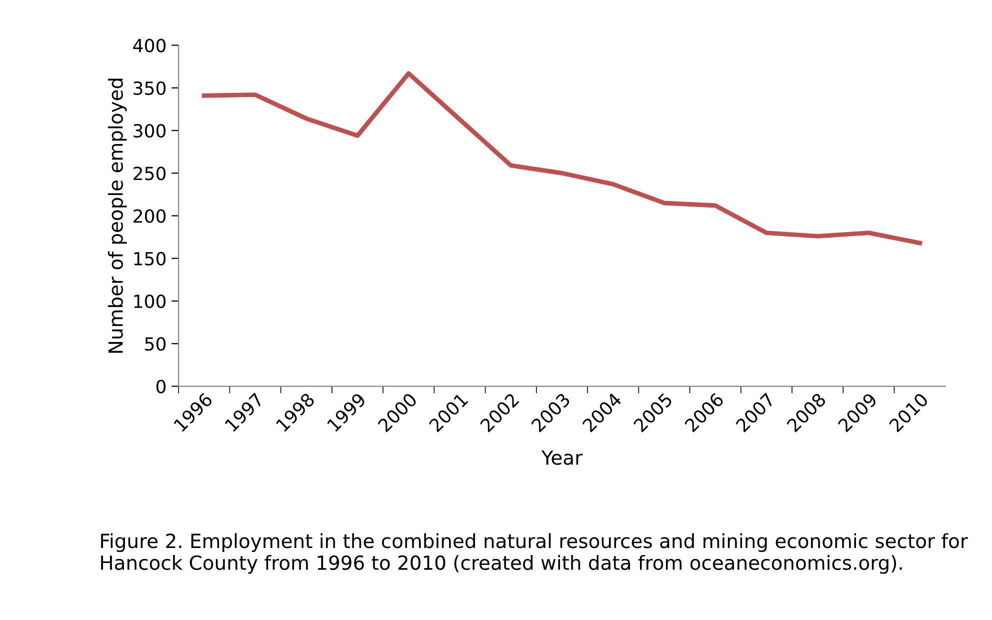 The image size is (992, 620). Describe the element at coordinates (150, 88) in the screenshot. I see `y-tick-label: 350` at that location.